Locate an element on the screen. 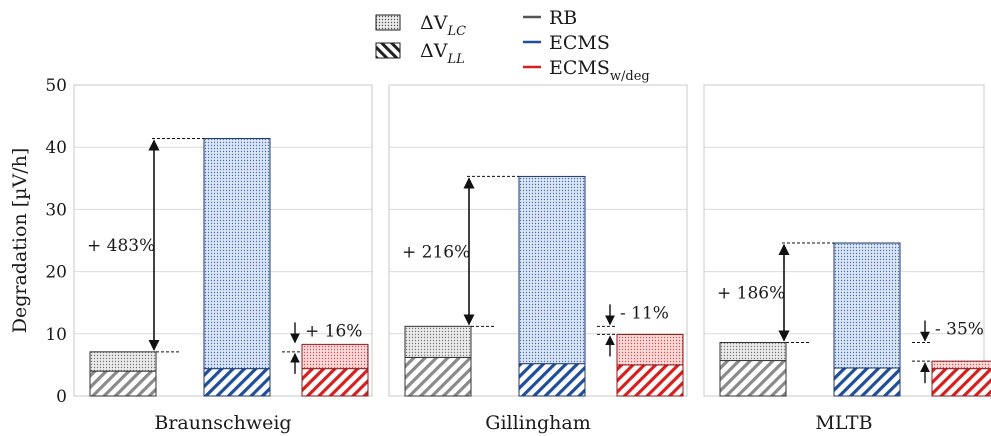 The image size is (991, 436). y-axis-label: Degradation [µV/h] is located at coordinates (20, 241).